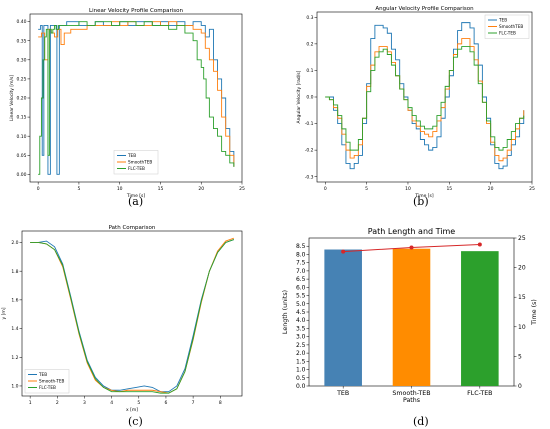 This screenshot has height=429, width=550. What do you see at coordinates (411, 400) in the screenshot?
I see `x-axis-label-d: Paths` at bounding box center [411, 400].